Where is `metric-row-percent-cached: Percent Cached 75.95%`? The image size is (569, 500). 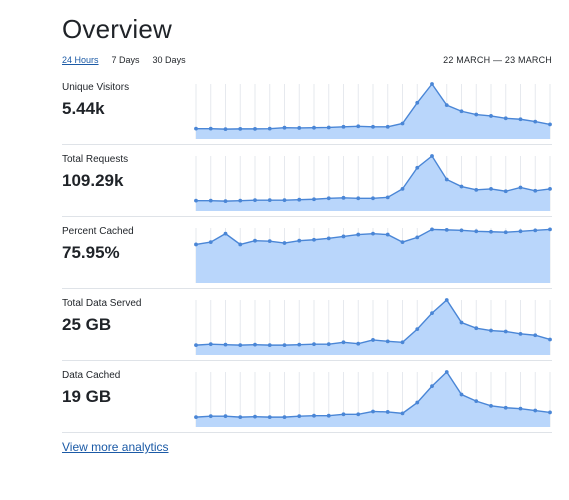 metric-row-percent-cached: Percent Cached 75.95% is located at coordinates (307, 253).